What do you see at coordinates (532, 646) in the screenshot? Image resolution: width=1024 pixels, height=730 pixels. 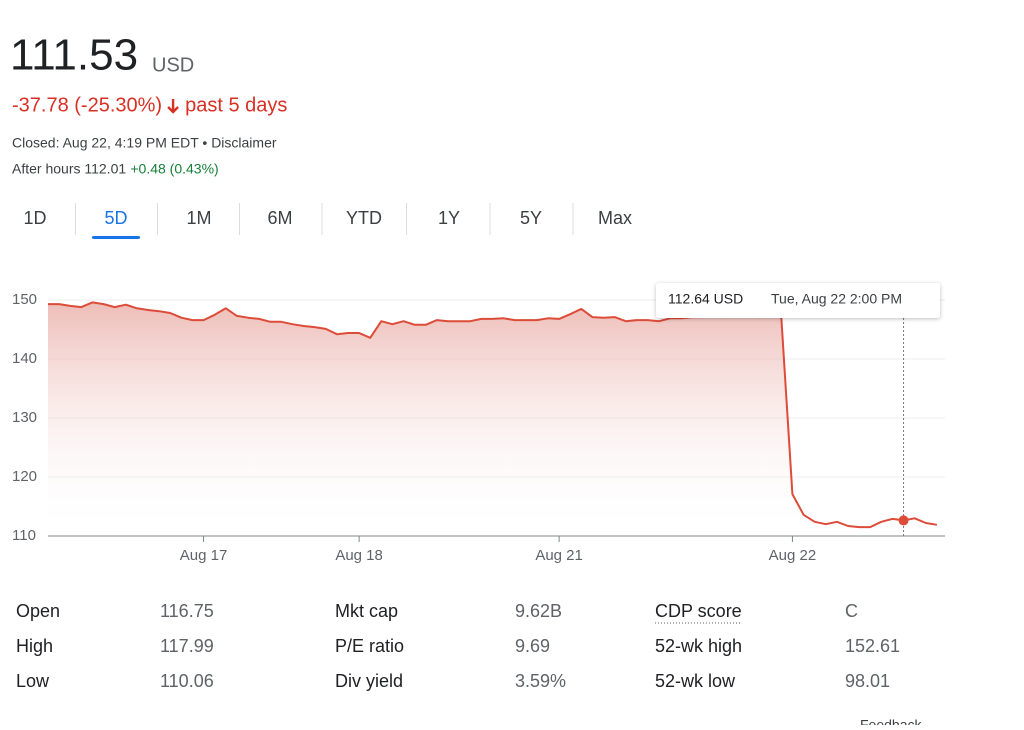 I see `stat-value: 9.69` at bounding box center [532, 646].